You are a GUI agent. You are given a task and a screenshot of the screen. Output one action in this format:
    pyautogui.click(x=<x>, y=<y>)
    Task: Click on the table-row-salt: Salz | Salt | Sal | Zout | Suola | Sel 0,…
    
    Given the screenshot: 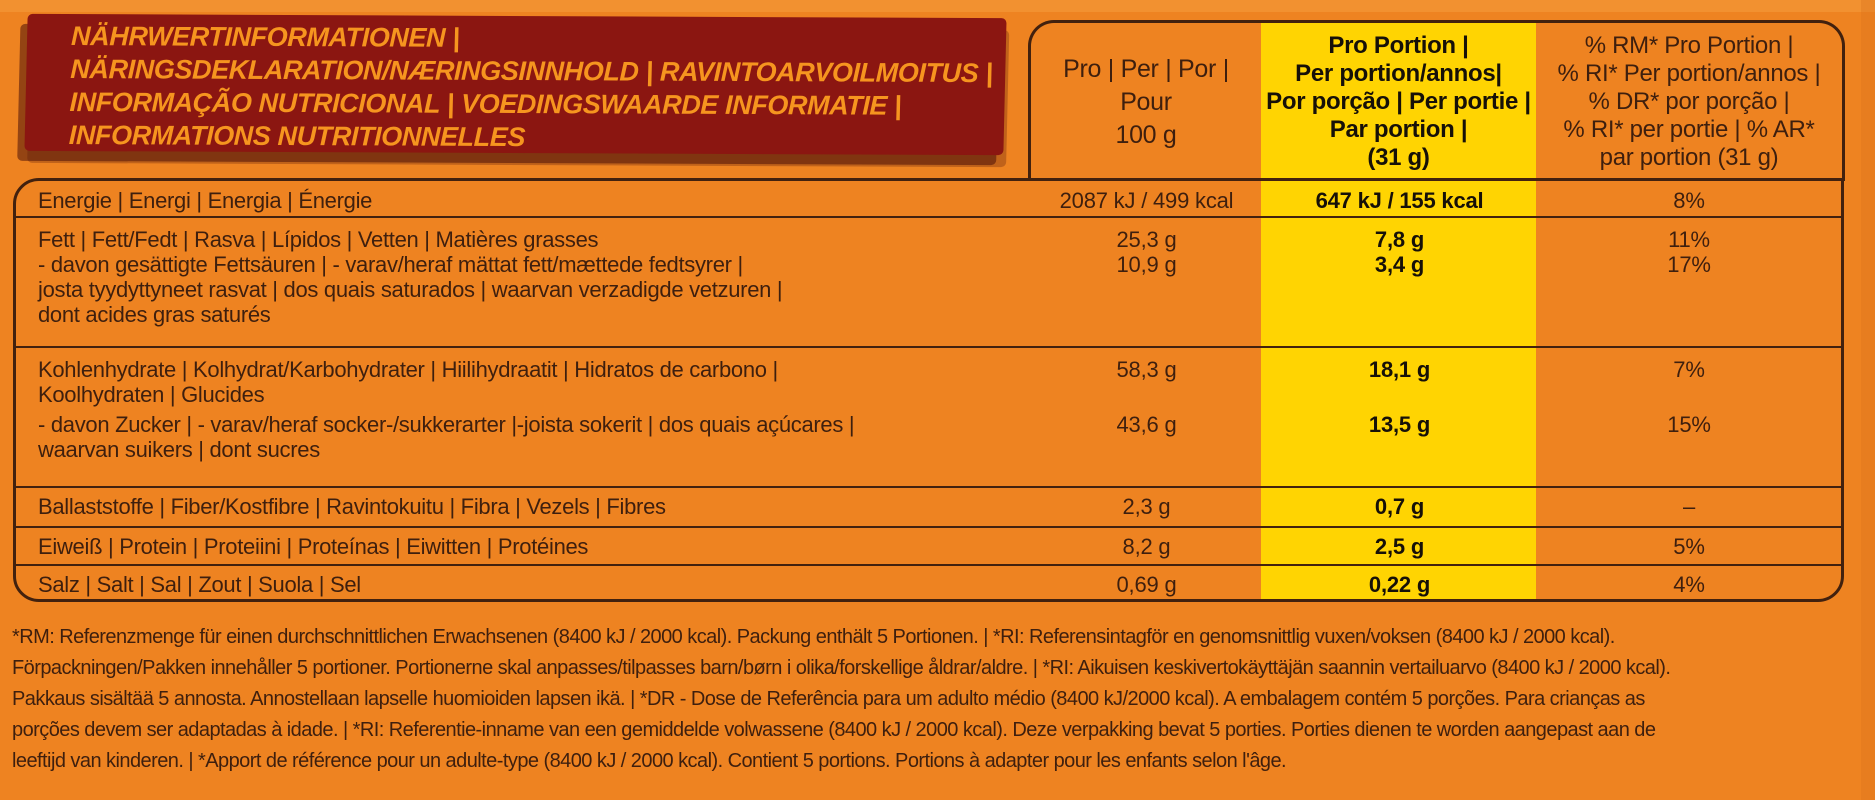 What is the action you would take?
    pyautogui.click(x=928, y=581)
    